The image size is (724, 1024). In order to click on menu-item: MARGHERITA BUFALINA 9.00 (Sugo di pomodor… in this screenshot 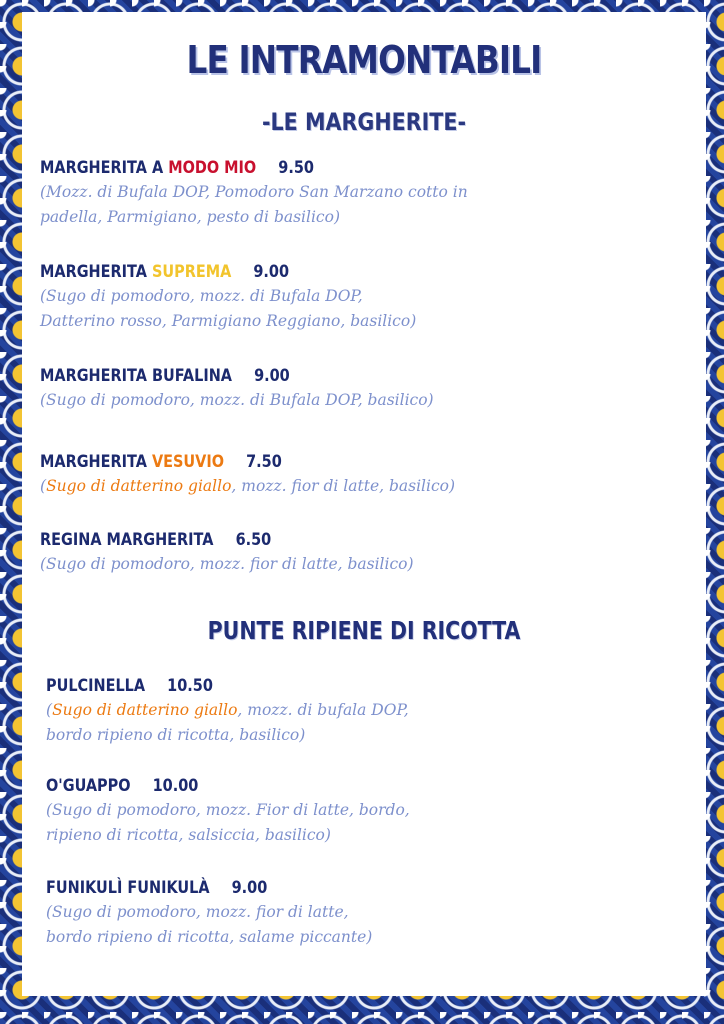, I will do `click(237, 389)`.